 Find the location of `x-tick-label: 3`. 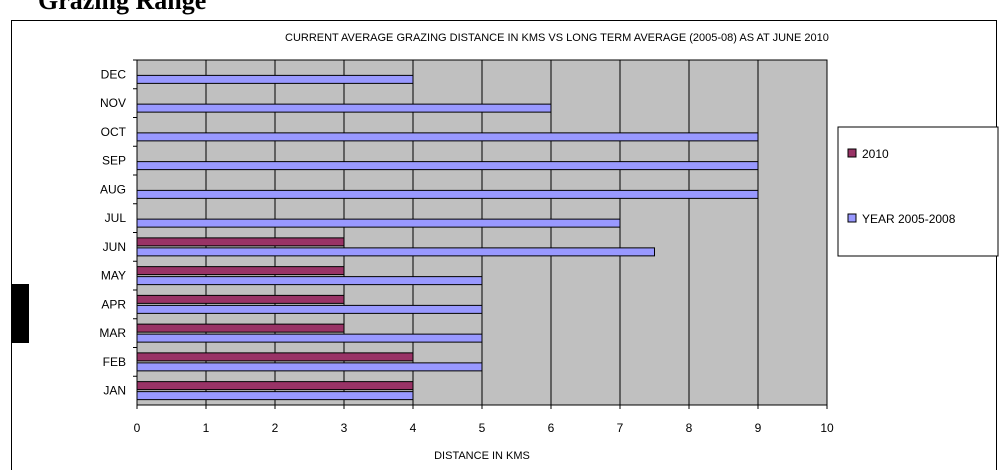

x-tick-label: 3 is located at coordinates (344, 428).